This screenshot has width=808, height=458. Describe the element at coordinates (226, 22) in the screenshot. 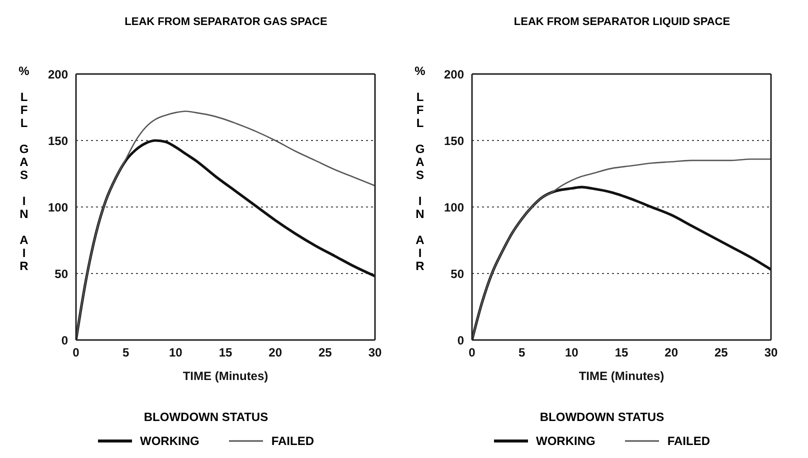

I see `chart-title: LEAK FROM SEPARATOR GAS SPACE` at that location.